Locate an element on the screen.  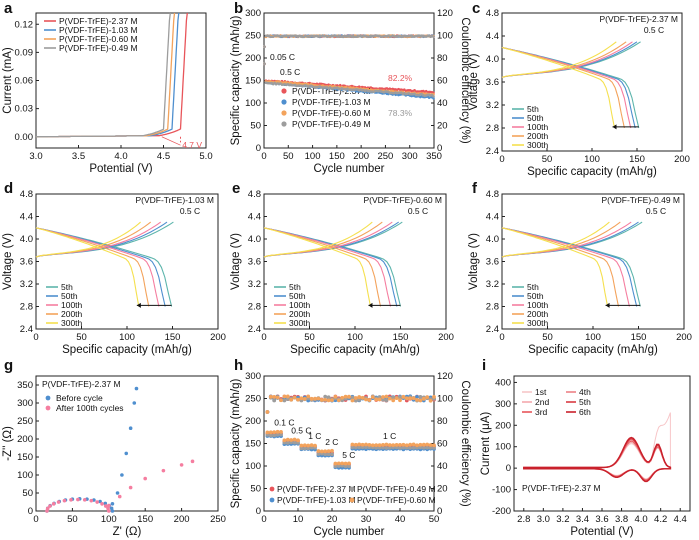
y-tick-label: -200 is located at coordinates (501, 511).